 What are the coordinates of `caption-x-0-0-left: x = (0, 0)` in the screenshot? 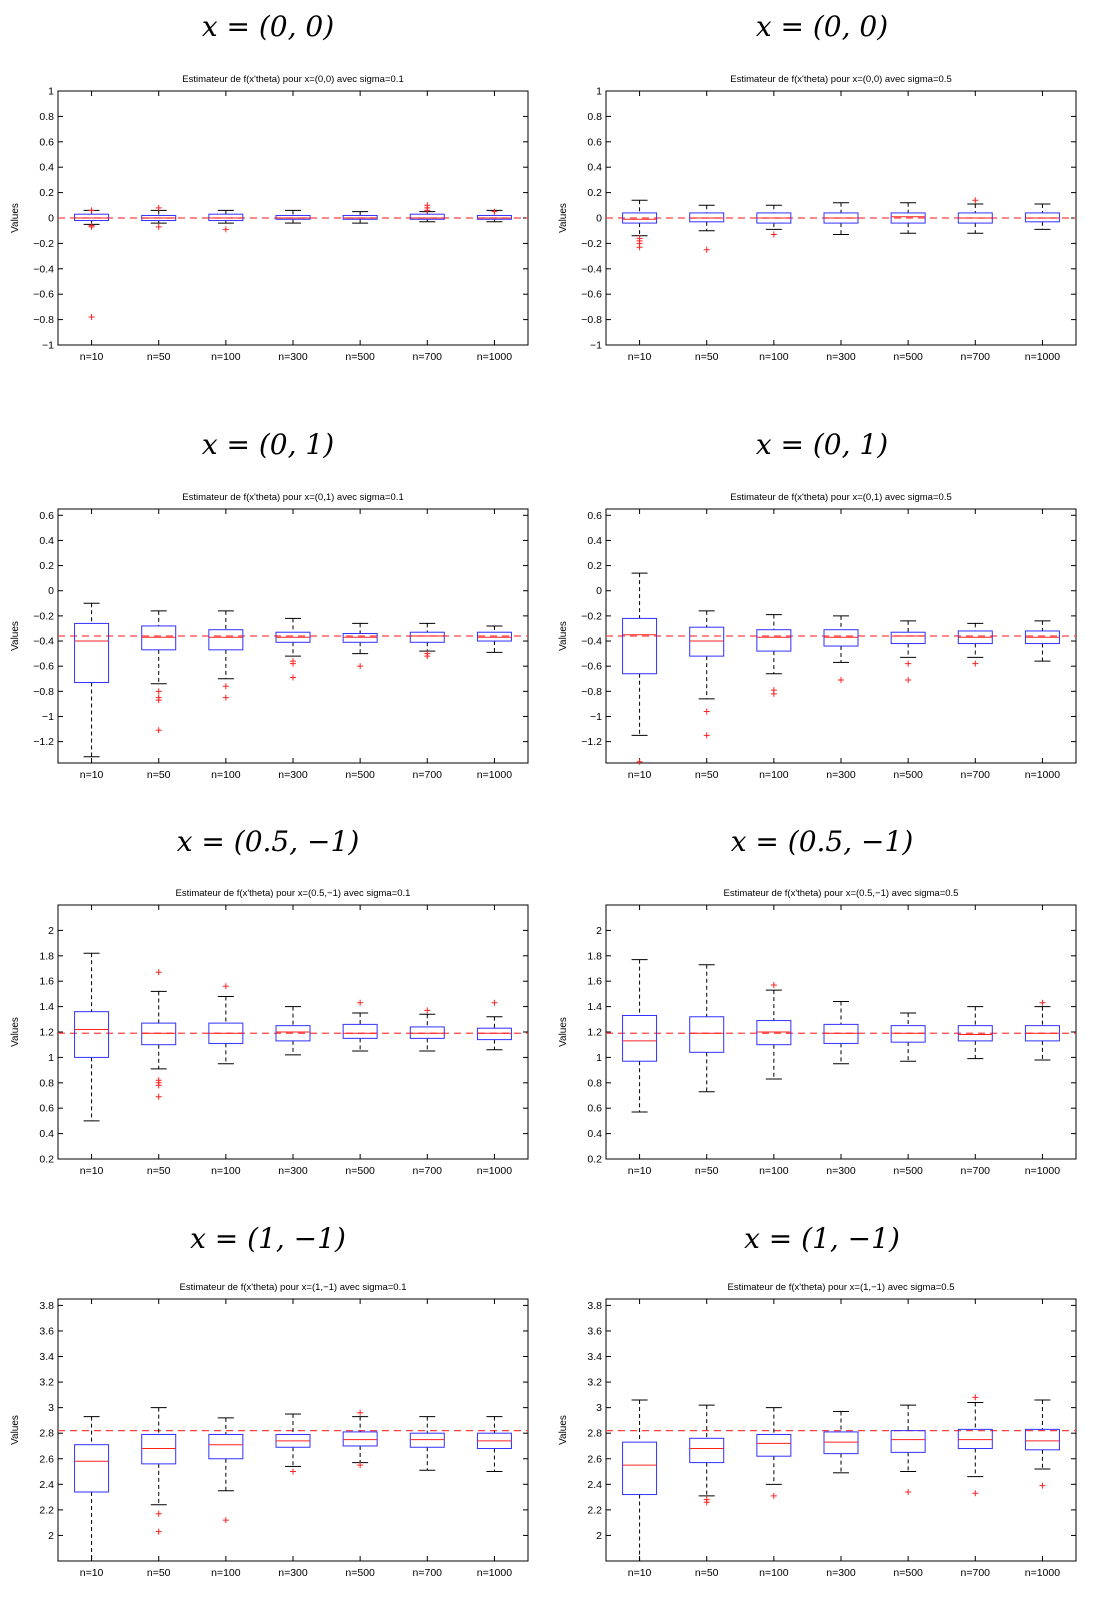 It's located at (268, 26).